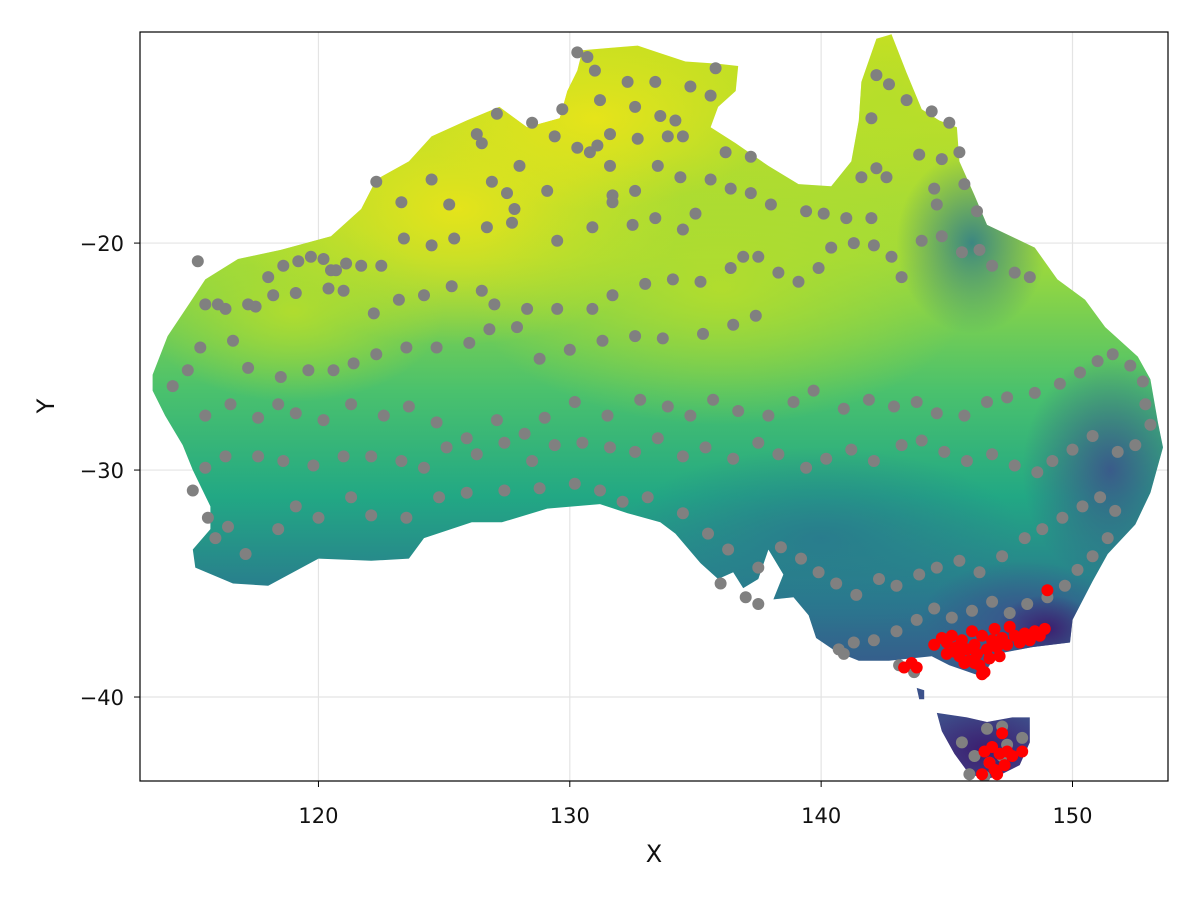  What do you see at coordinates (570, 816) in the screenshot?
I see `x-tick-label: 130` at bounding box center [570, 816].